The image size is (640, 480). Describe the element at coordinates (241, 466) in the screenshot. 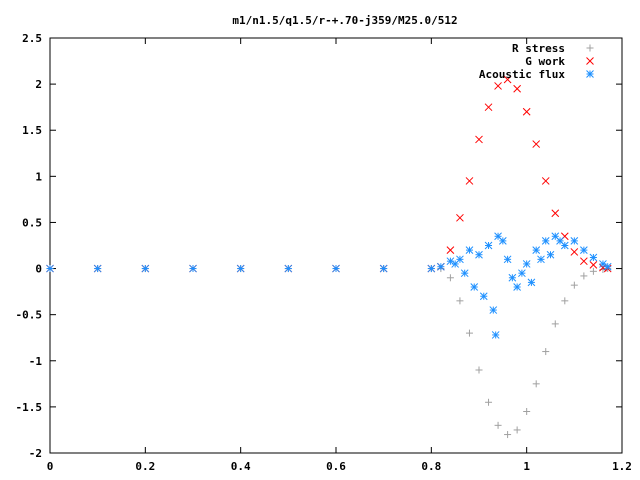

I see `x-tick-label: 0.4` at that location.